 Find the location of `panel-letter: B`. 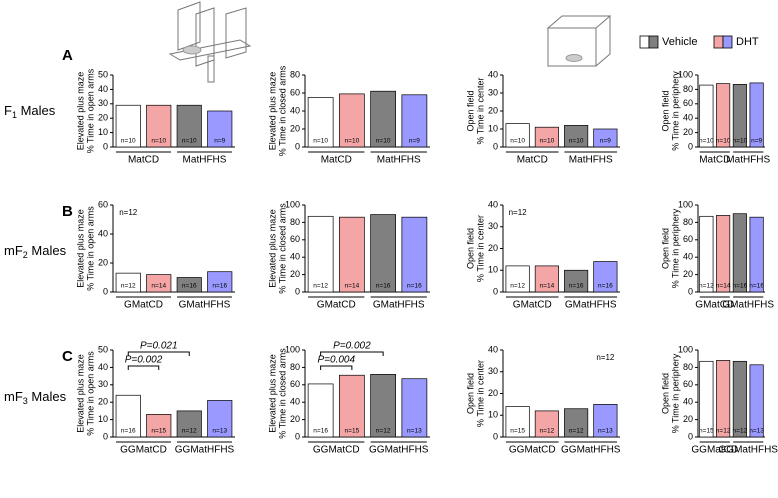

panel-letter: B is located at coordinates (67, 211).